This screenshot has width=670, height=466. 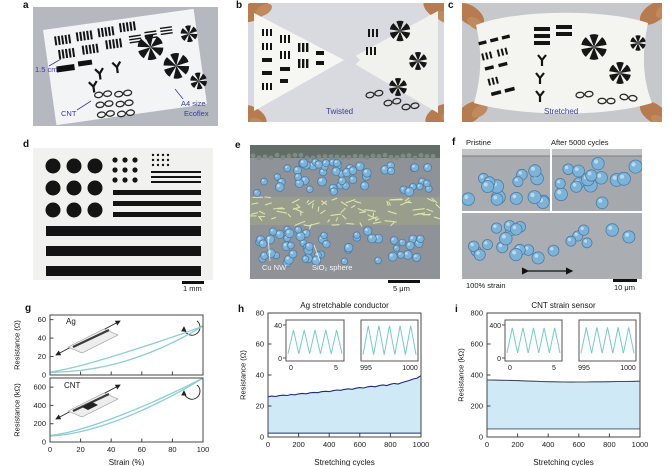 I want to click on pattern-right, so click(x=396, y=65).